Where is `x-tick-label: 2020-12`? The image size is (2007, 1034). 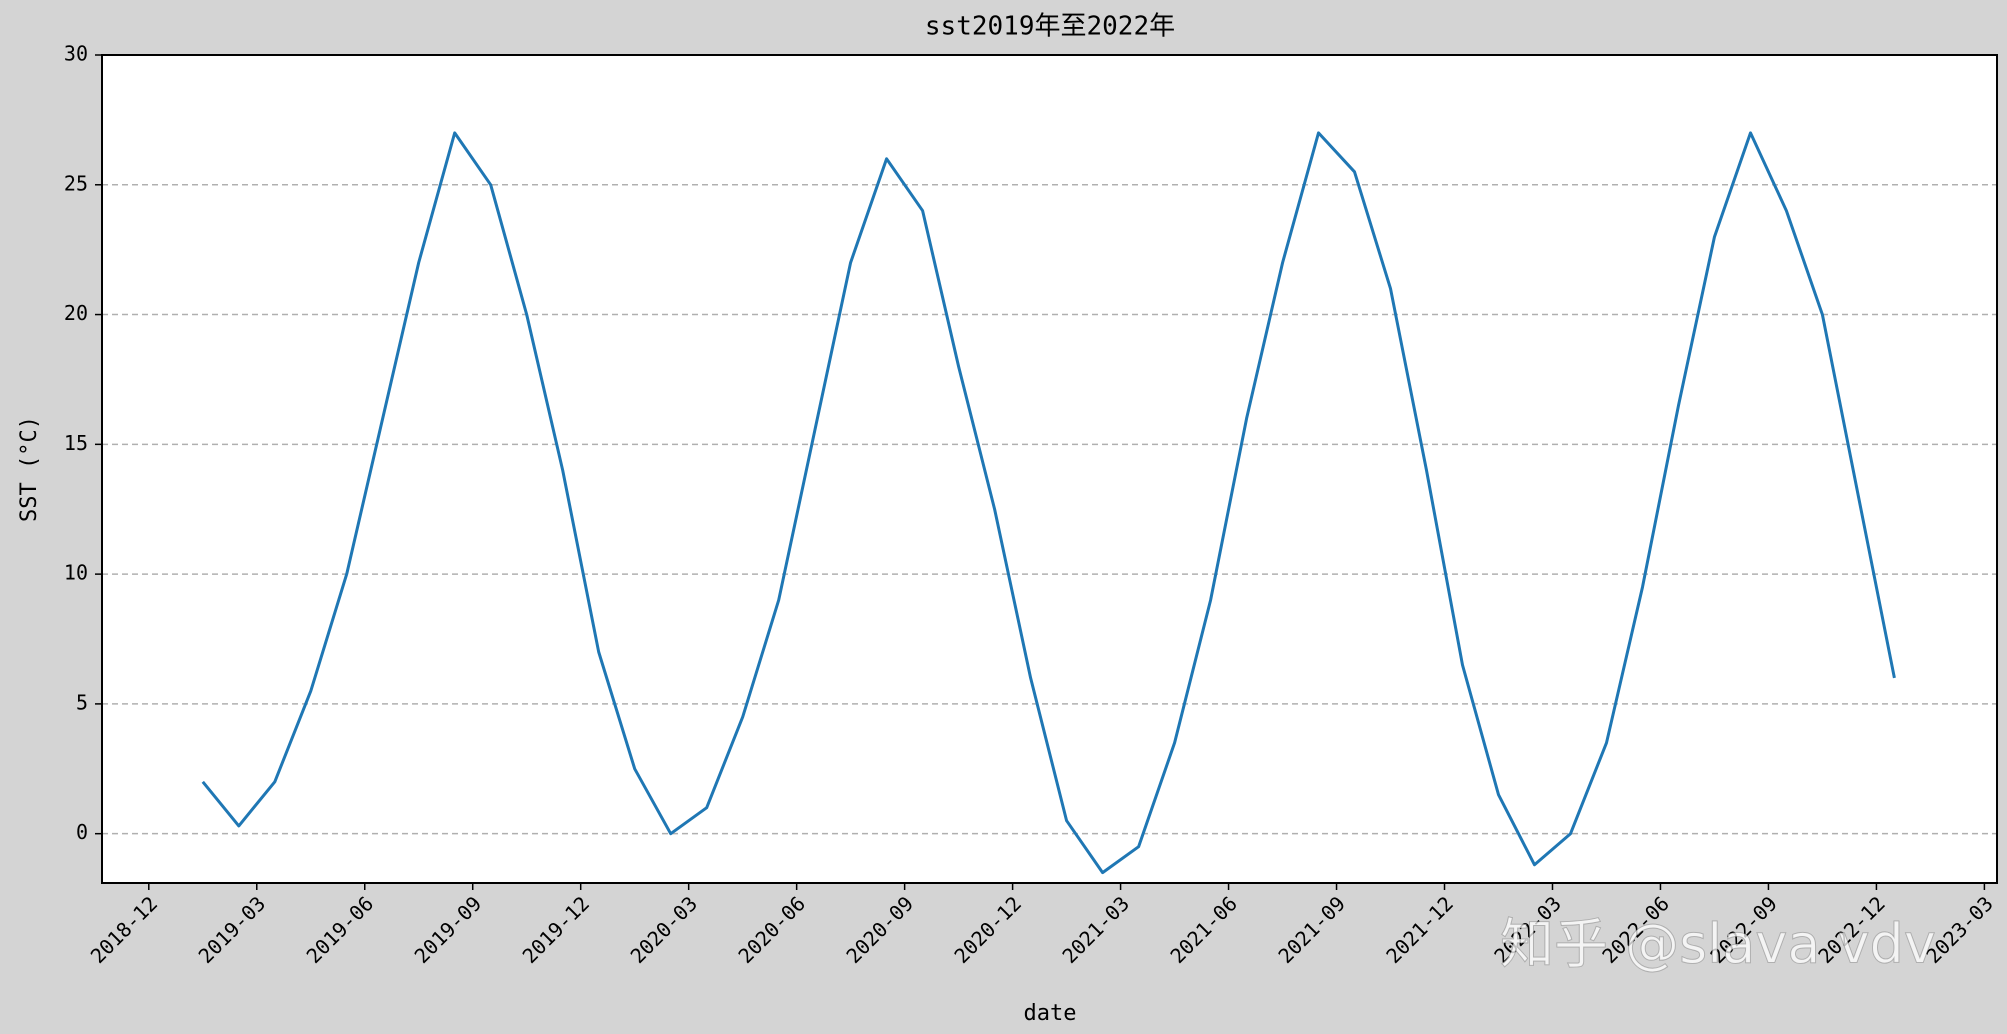
x-tick-label: 2020-12 is located at coordinates (987, 929).